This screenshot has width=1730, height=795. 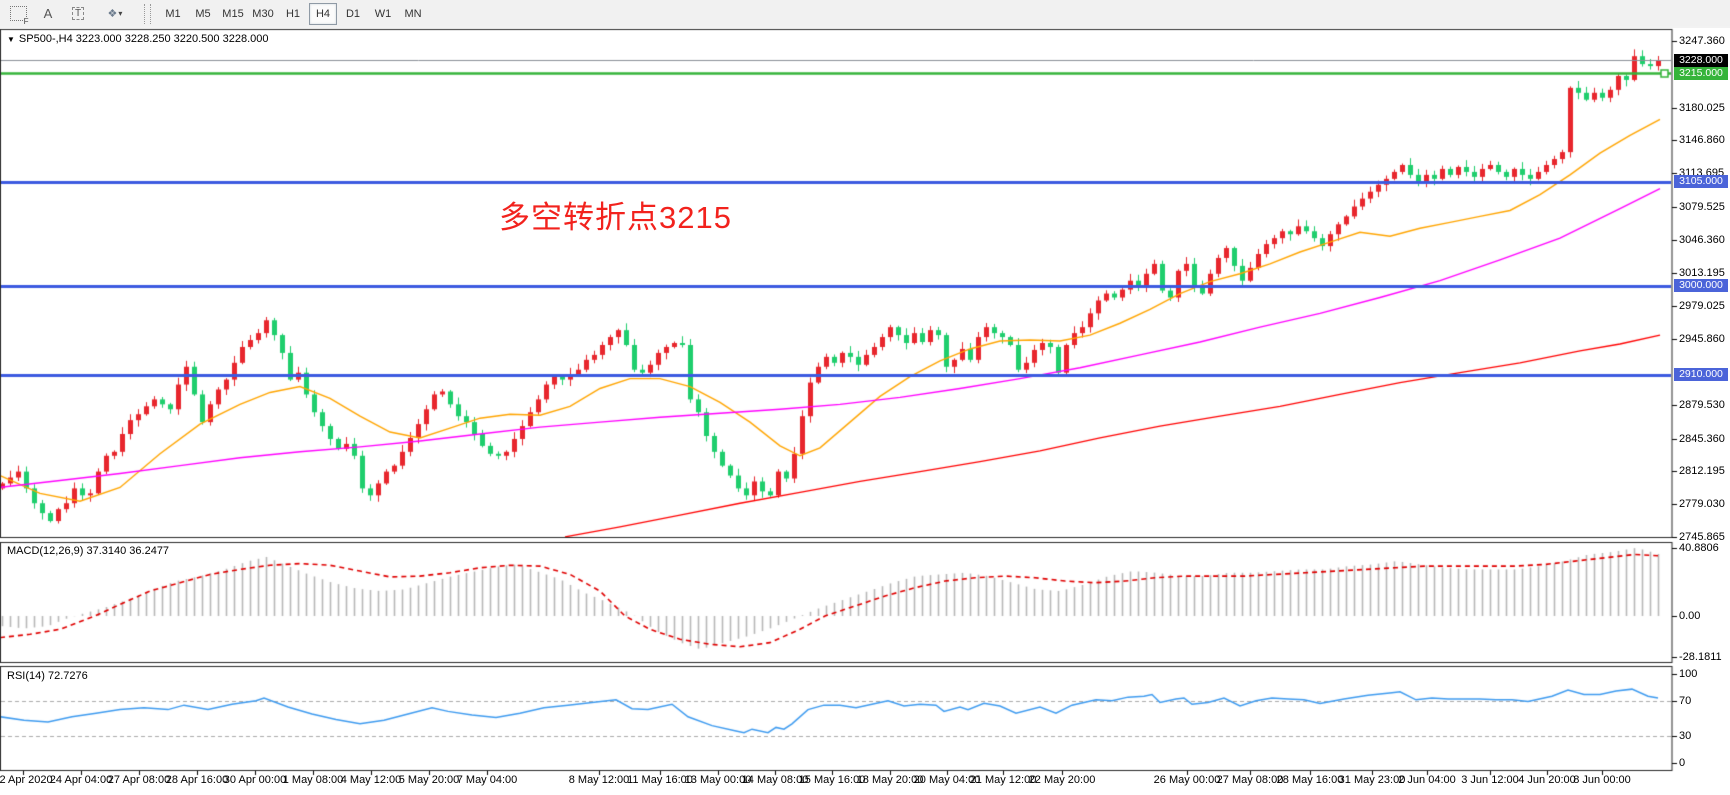 What do you see at coordinates (11, 39) in the screenshot?
I see `collapse-triangle-icon: ▼` at bounding box center [11, 39].